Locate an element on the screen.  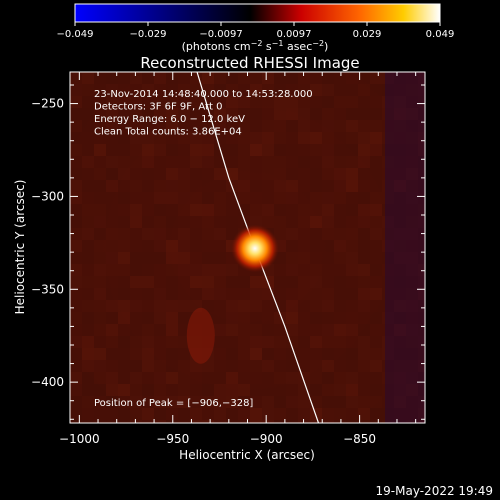
x-tick-label: −950 is located at coordinates (172, 439).